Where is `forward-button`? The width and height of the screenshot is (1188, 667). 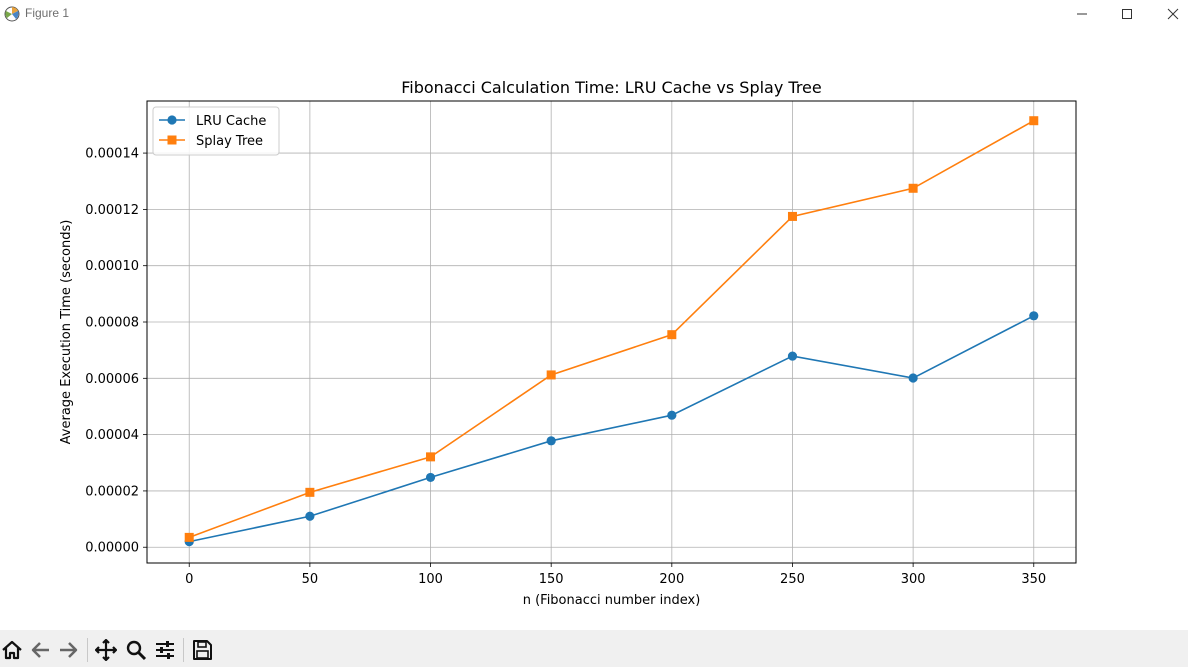 forward-button is located at coordinates (68, 650).